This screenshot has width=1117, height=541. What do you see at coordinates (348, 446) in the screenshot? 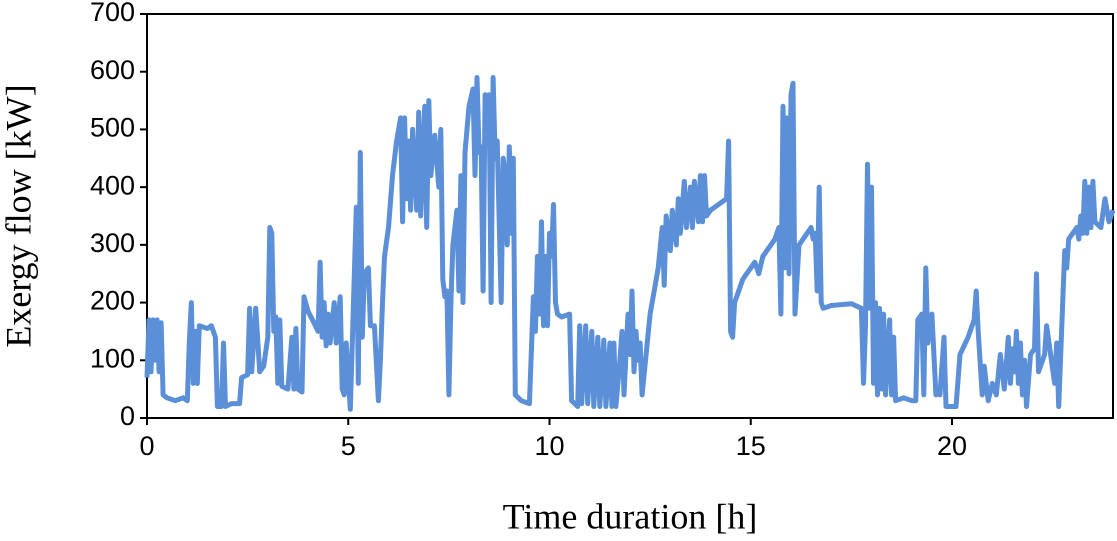
I see `x-tick-label: 5` at bounding box center [348, 446].